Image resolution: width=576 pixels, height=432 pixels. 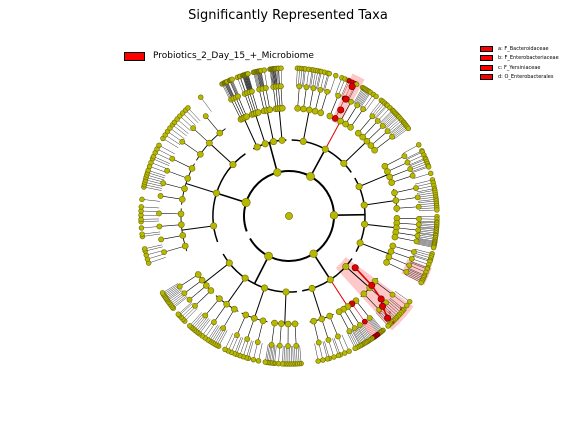 What do you see at coordinates (519, 67) in the screenshot?
I see `clade-legend-label: c: F_Yersiniaceae` at bounding box center [519, 67].